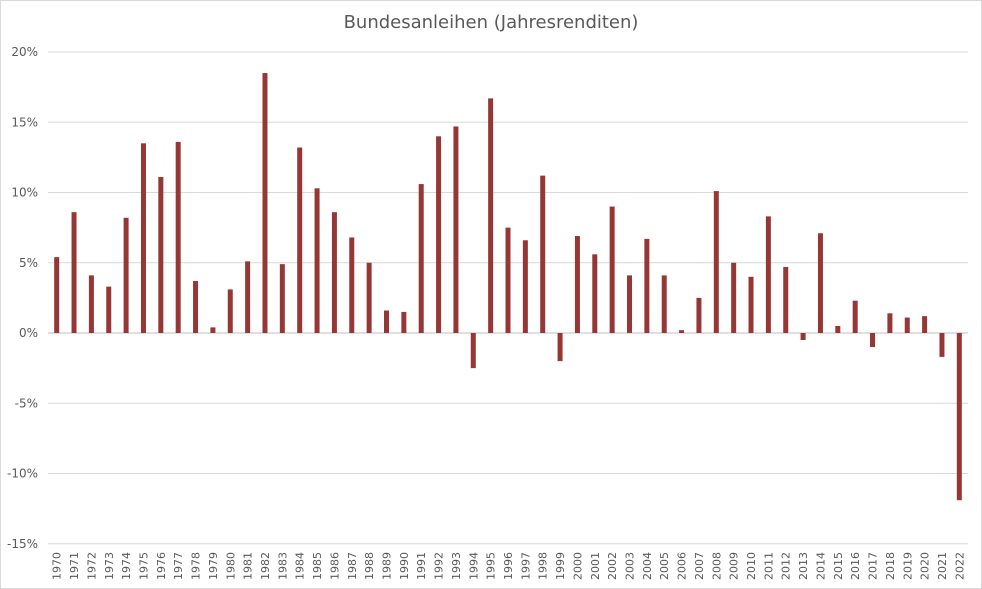  What do you see at coordinates (682, 566) in the screenshot?
I see `x-tick-label: 2006` at bounding box center [682, 566].